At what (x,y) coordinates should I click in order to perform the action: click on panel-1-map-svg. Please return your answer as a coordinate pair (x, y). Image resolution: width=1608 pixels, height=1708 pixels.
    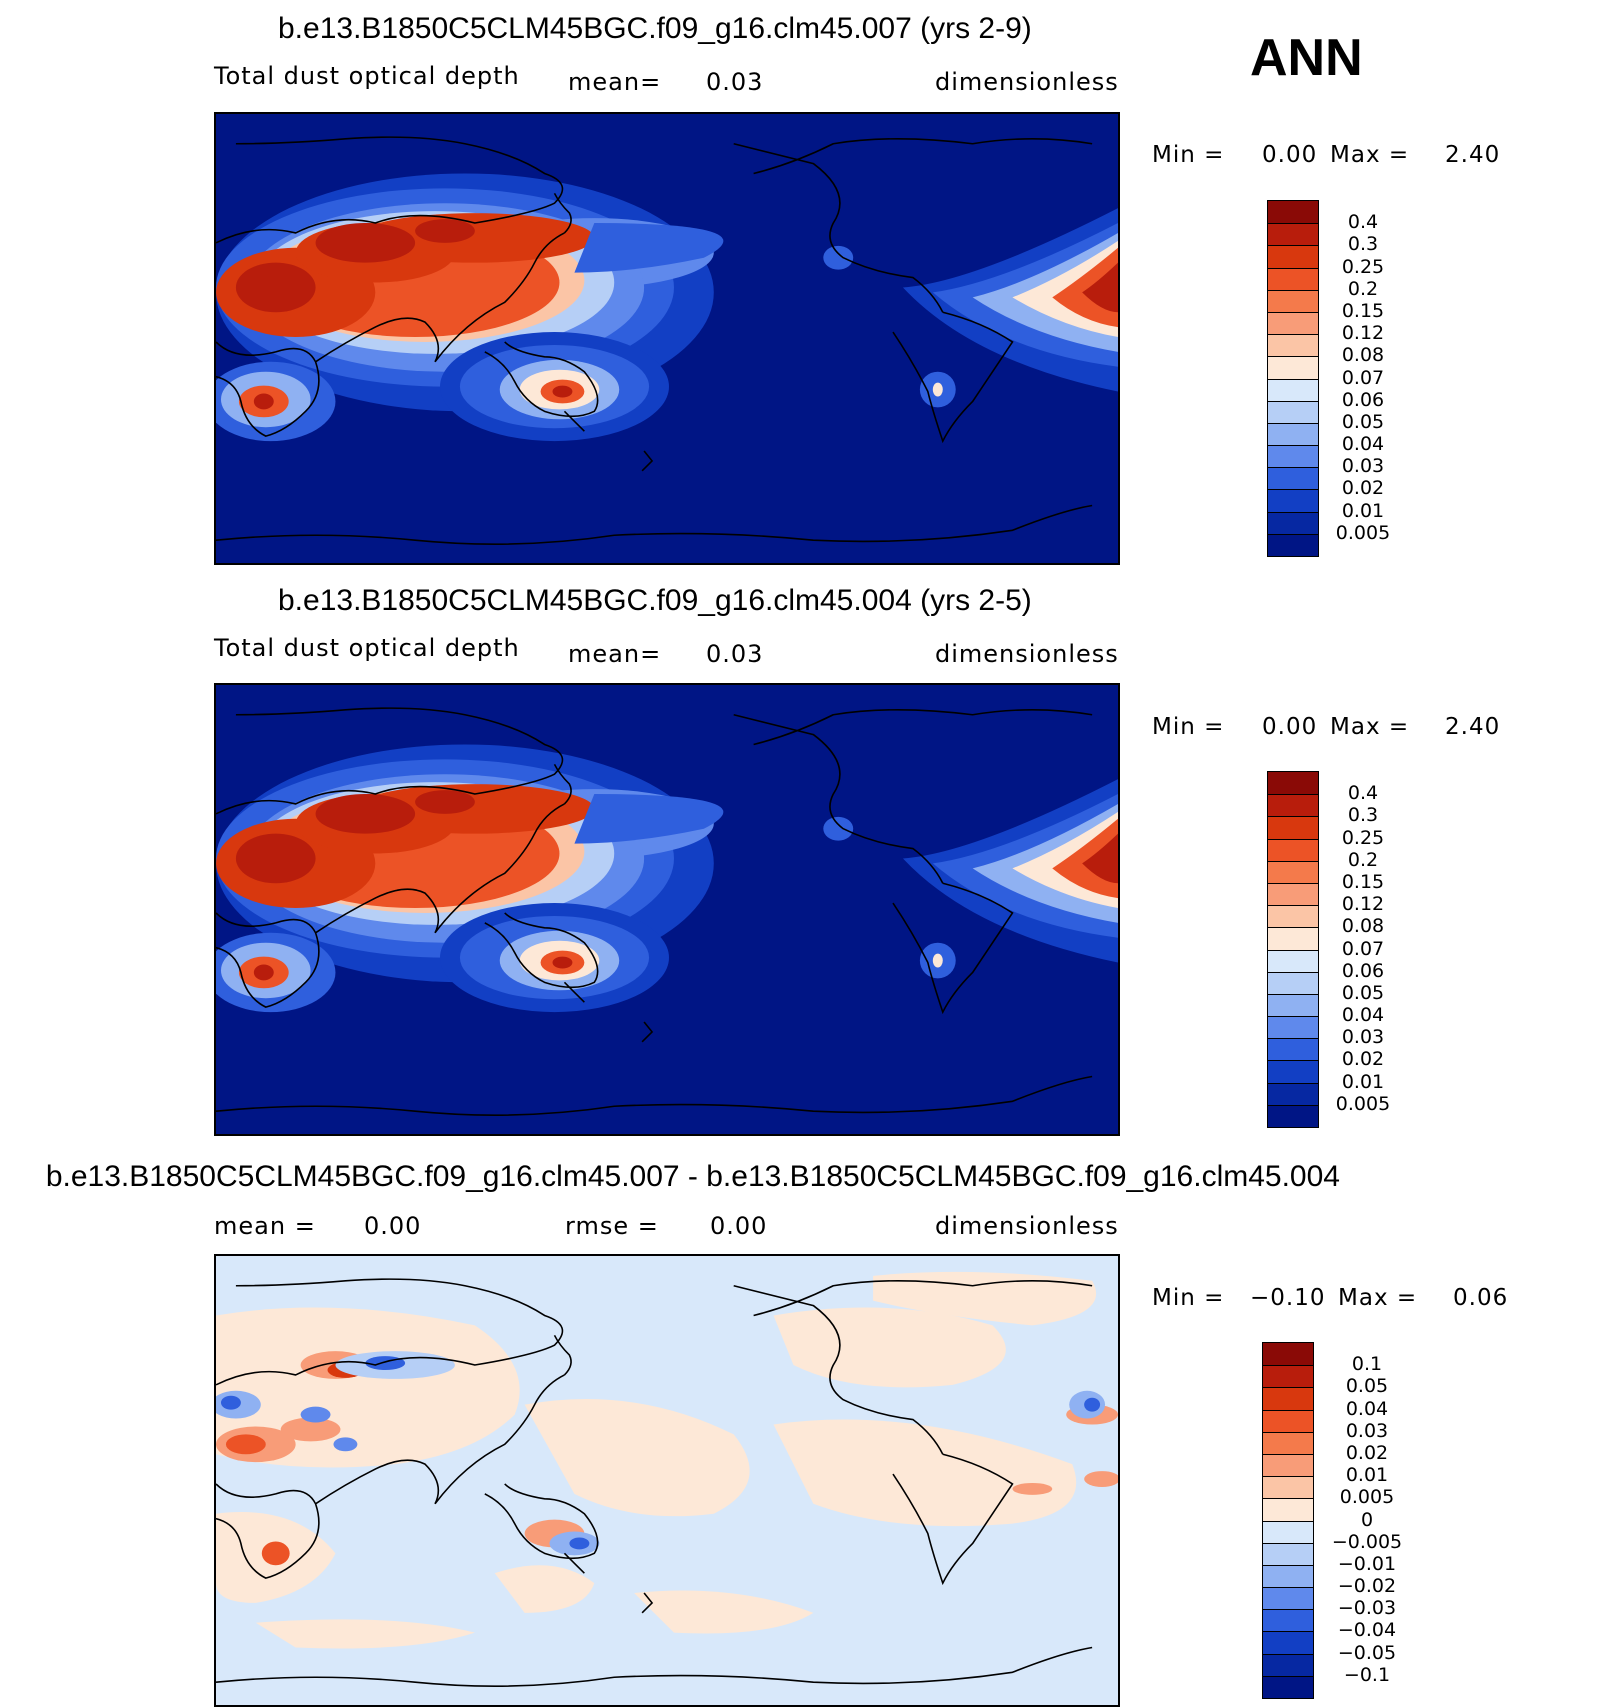
    Looking at the image, I should click on (667, 338).